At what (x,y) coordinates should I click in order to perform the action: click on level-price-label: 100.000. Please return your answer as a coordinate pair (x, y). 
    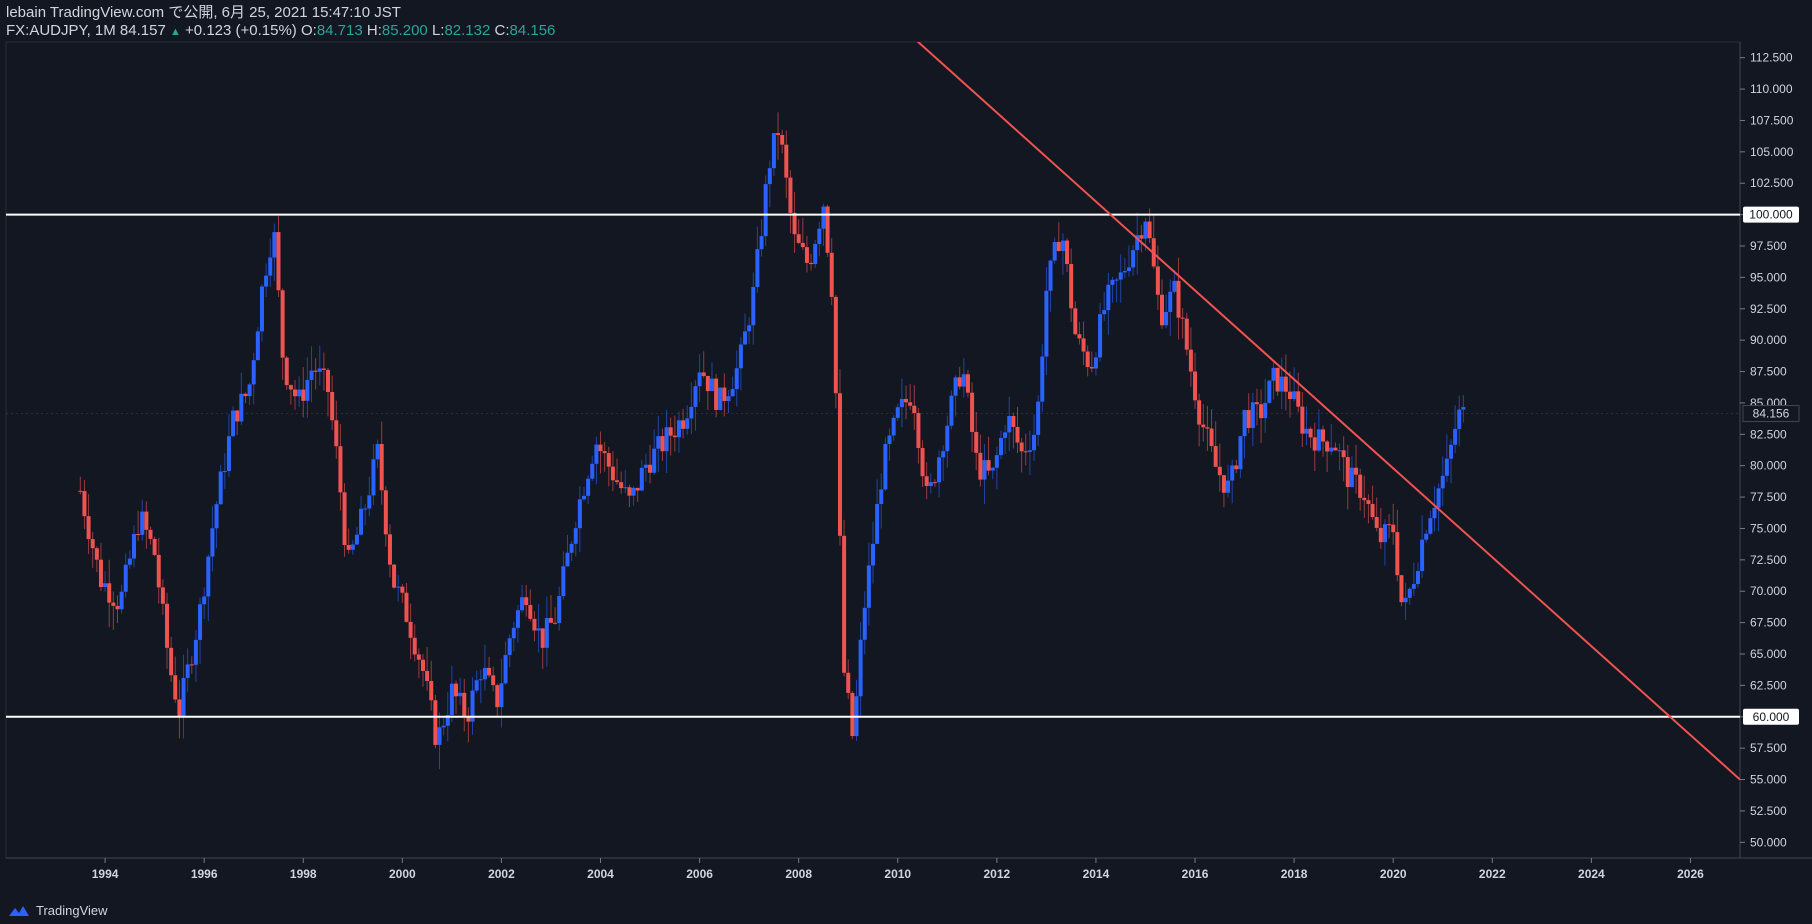
    Looking at the image, I should click on (1771, 215).